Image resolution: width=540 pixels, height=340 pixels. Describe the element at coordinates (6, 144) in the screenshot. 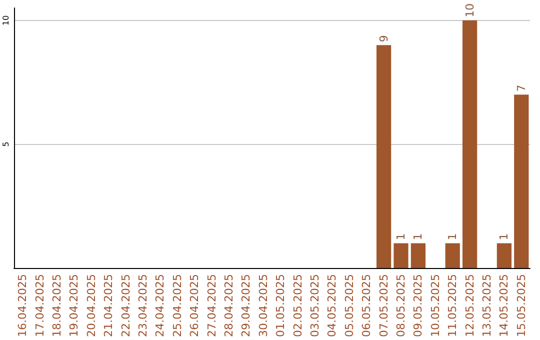

I see `y-tick-label: 5` at that location.